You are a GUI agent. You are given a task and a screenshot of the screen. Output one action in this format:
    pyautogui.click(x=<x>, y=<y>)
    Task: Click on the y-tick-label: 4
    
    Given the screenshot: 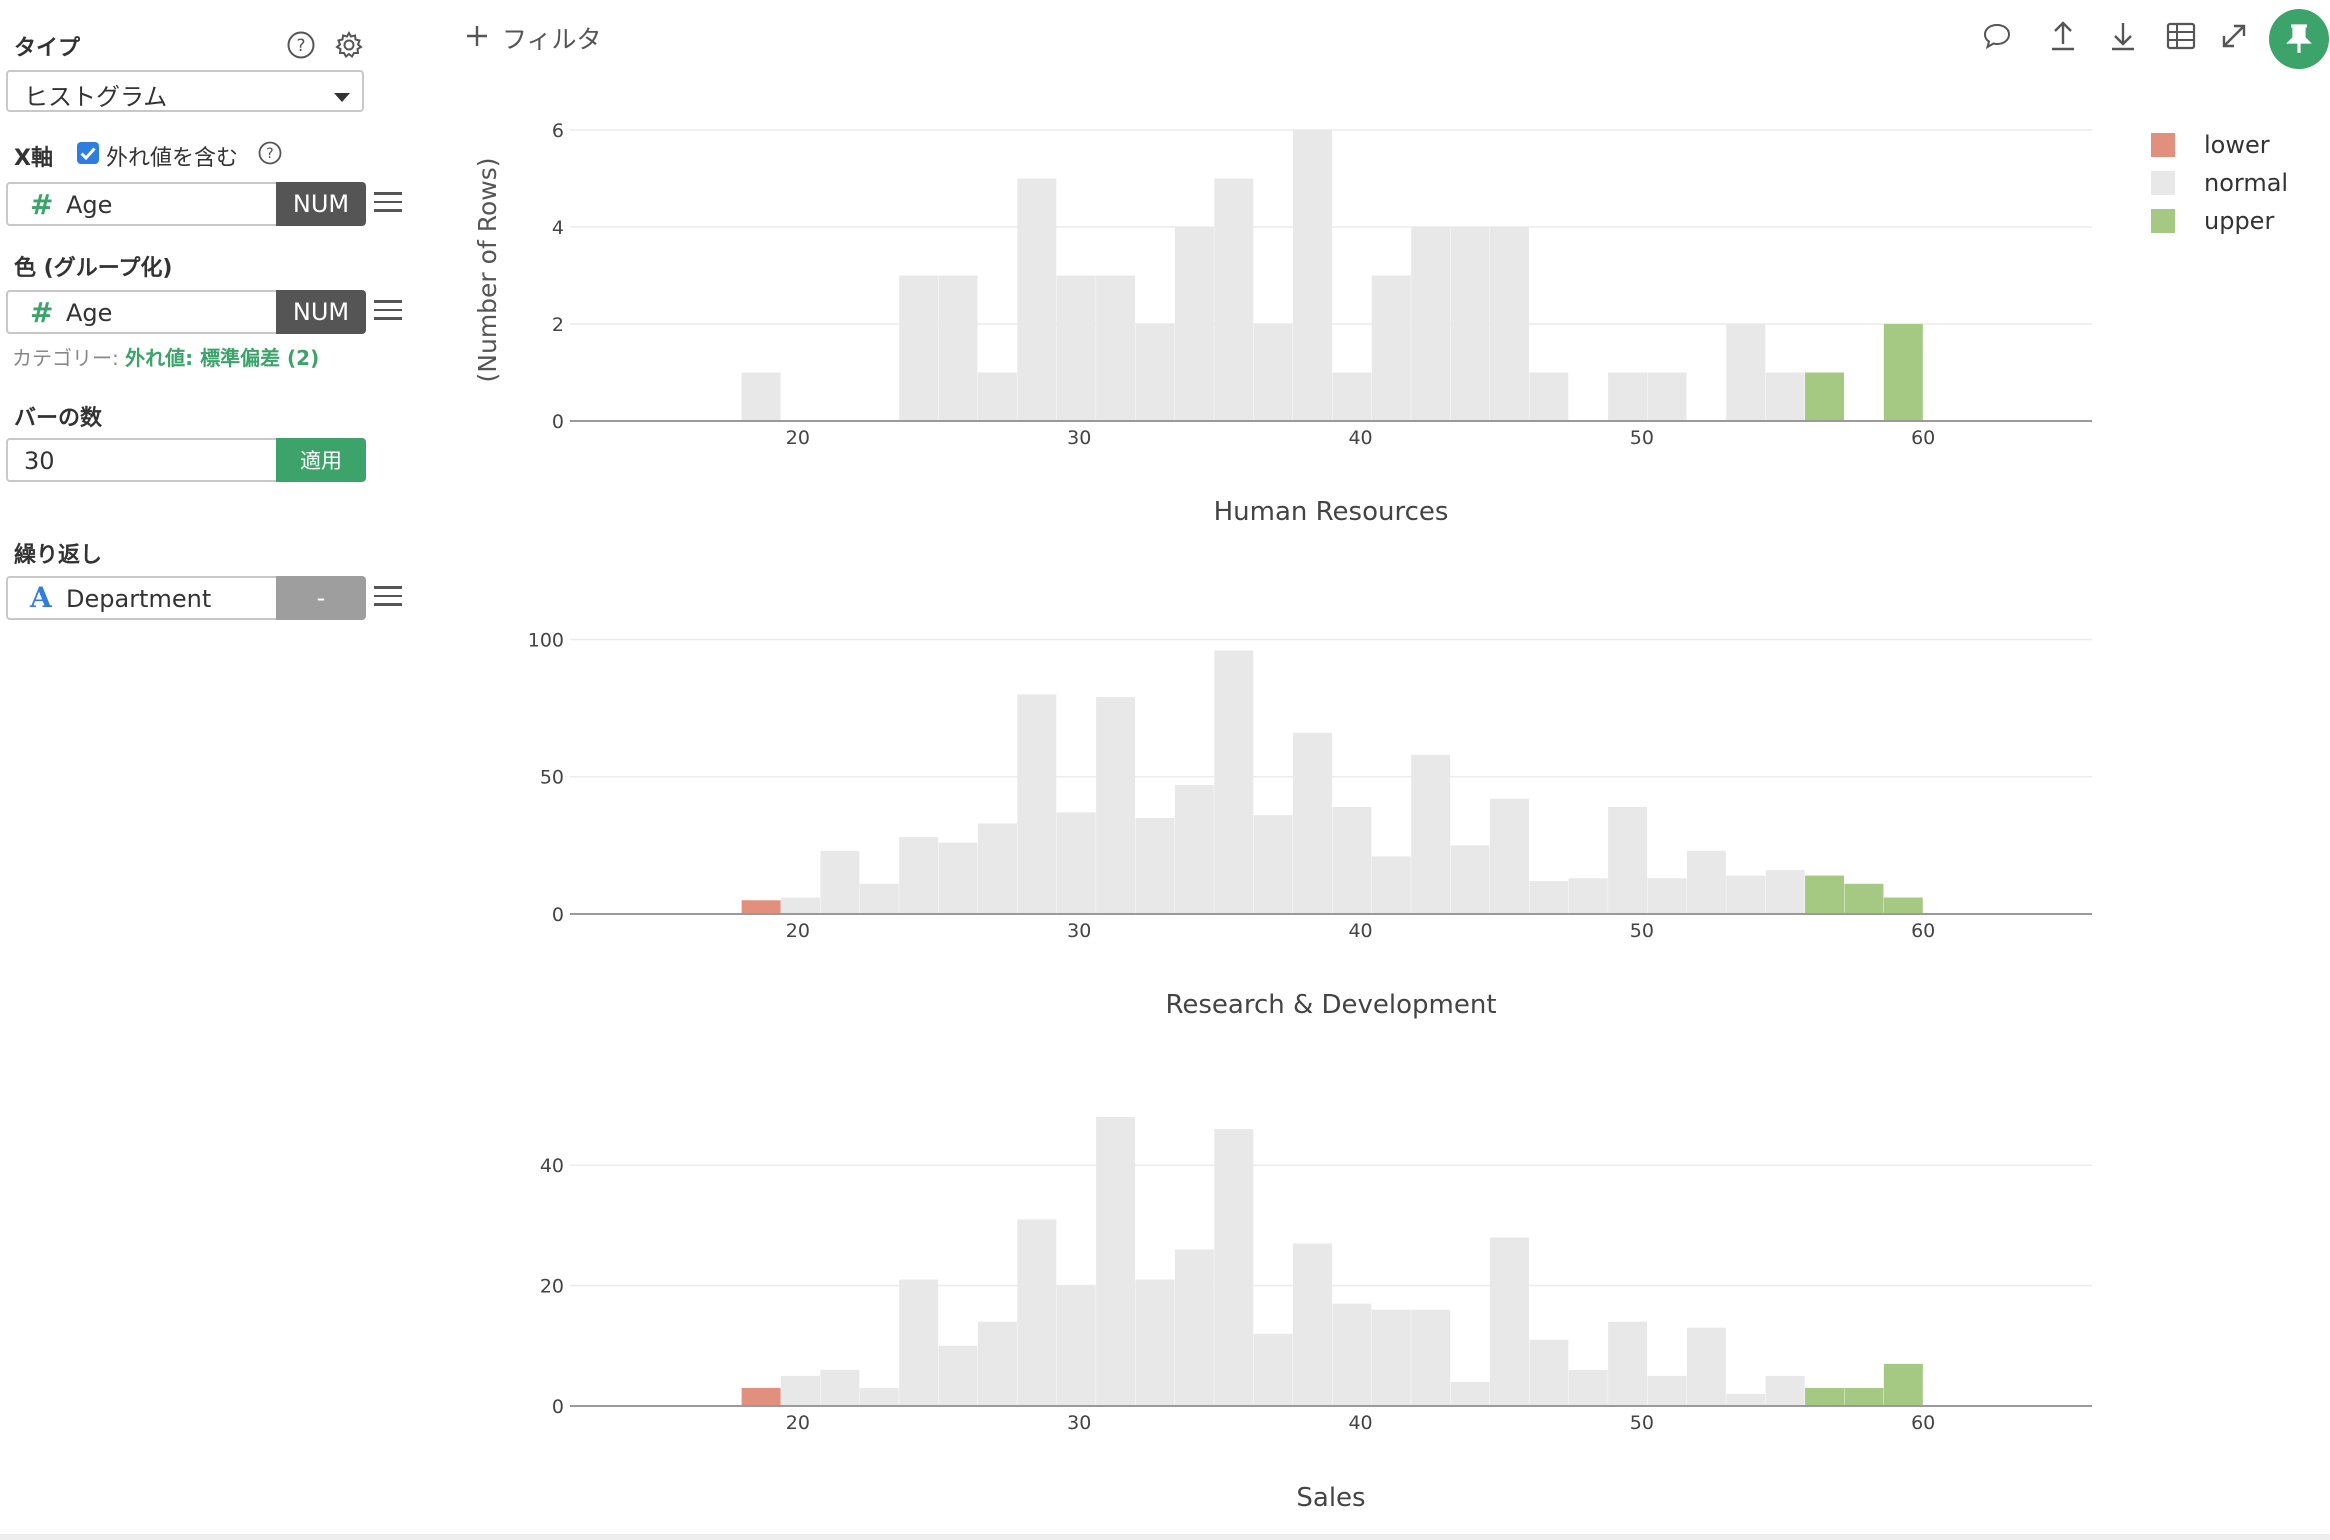 What is the action you would take?
    pyautogui.click(x=558, y=228)
    